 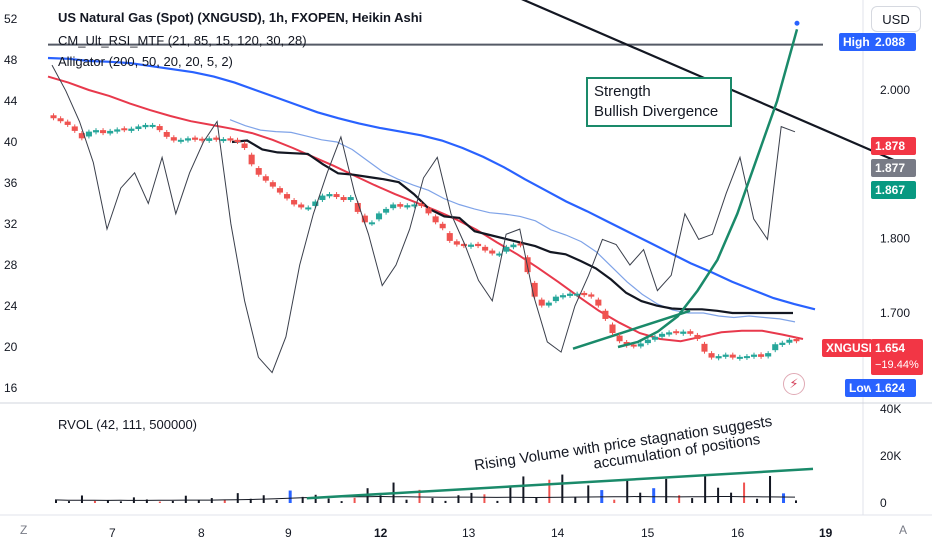 I want to click on alert-flash-icon: ⚡, so click(x=794, y=384).